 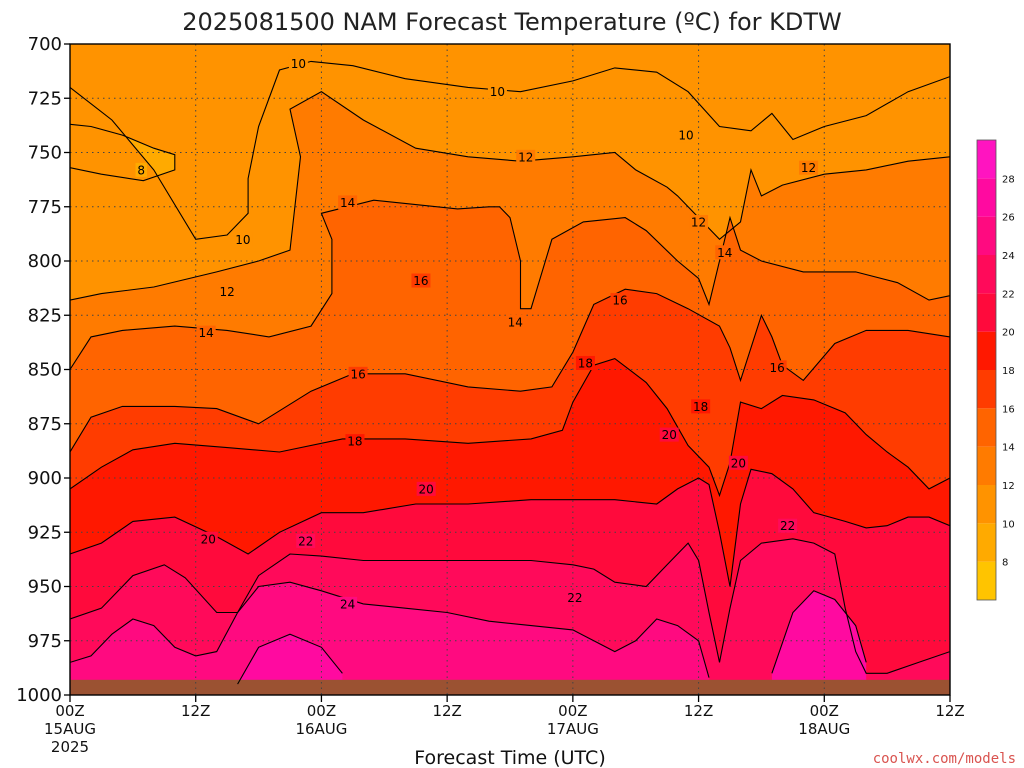 I want to click on x-tick-label: 18AUG, so click(x=824, y=729).